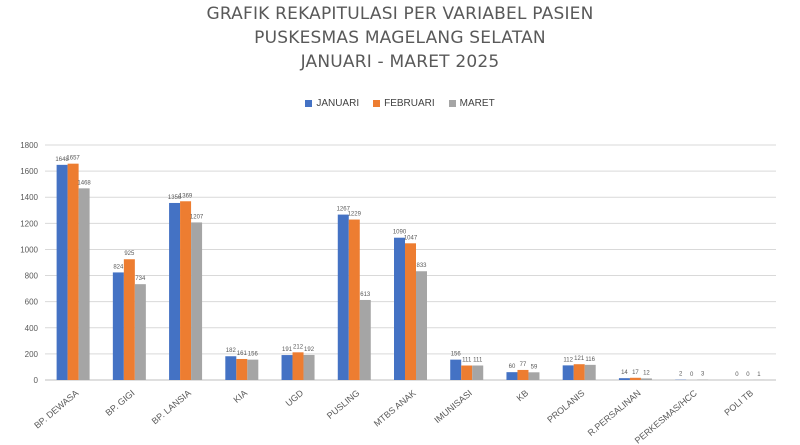 The height and width of the screenshot is (445, 800). What do you see at coordinates (287, 350) in the screenshot?
I see `data-label: 191` at bounding box center [287, 350].